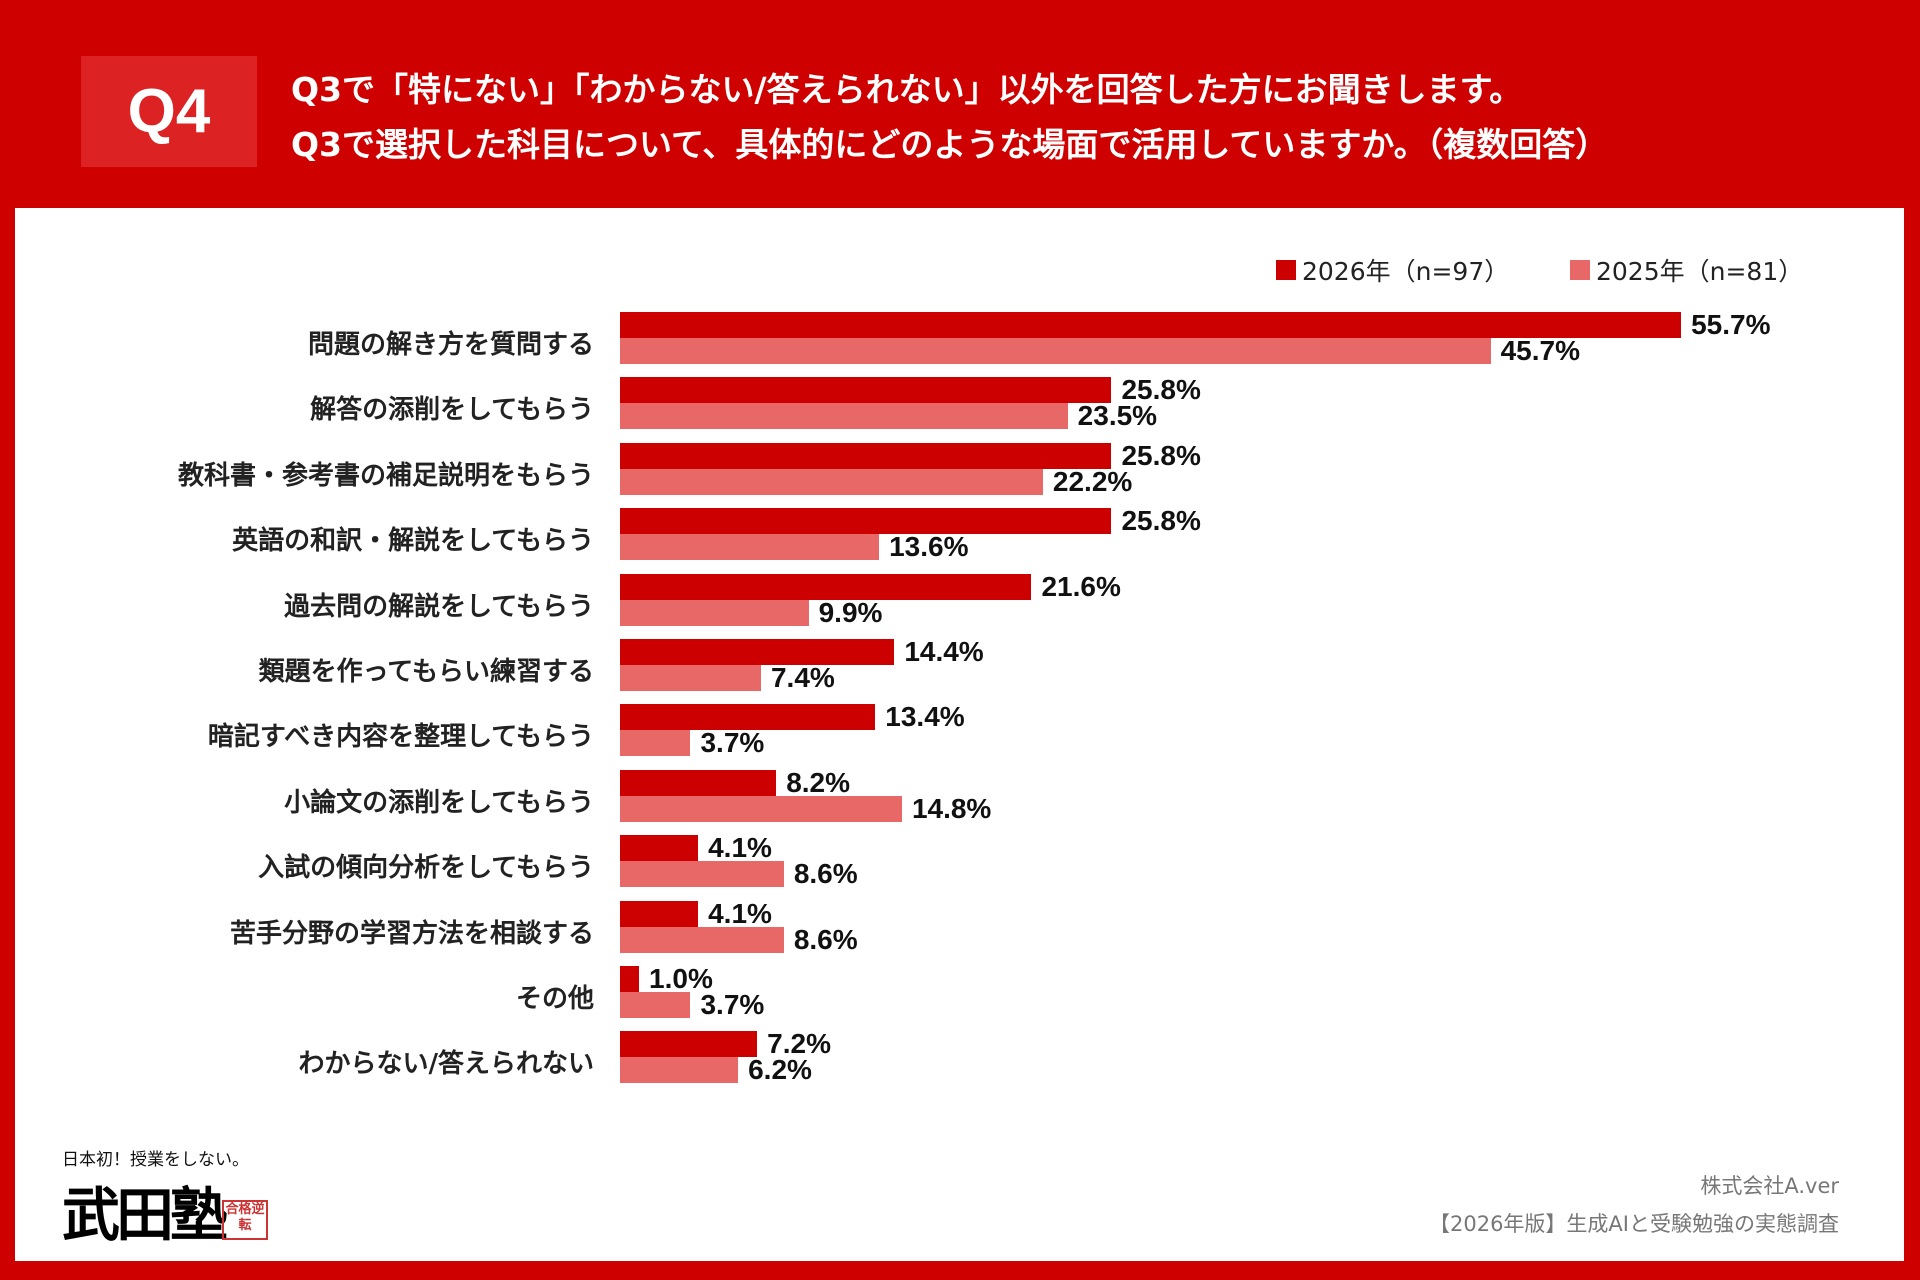  What do you see at coordinates (446, 1064) in the screenshot?
I see `category-label: わからない/答えられない` at bounding box center [446, 1064].